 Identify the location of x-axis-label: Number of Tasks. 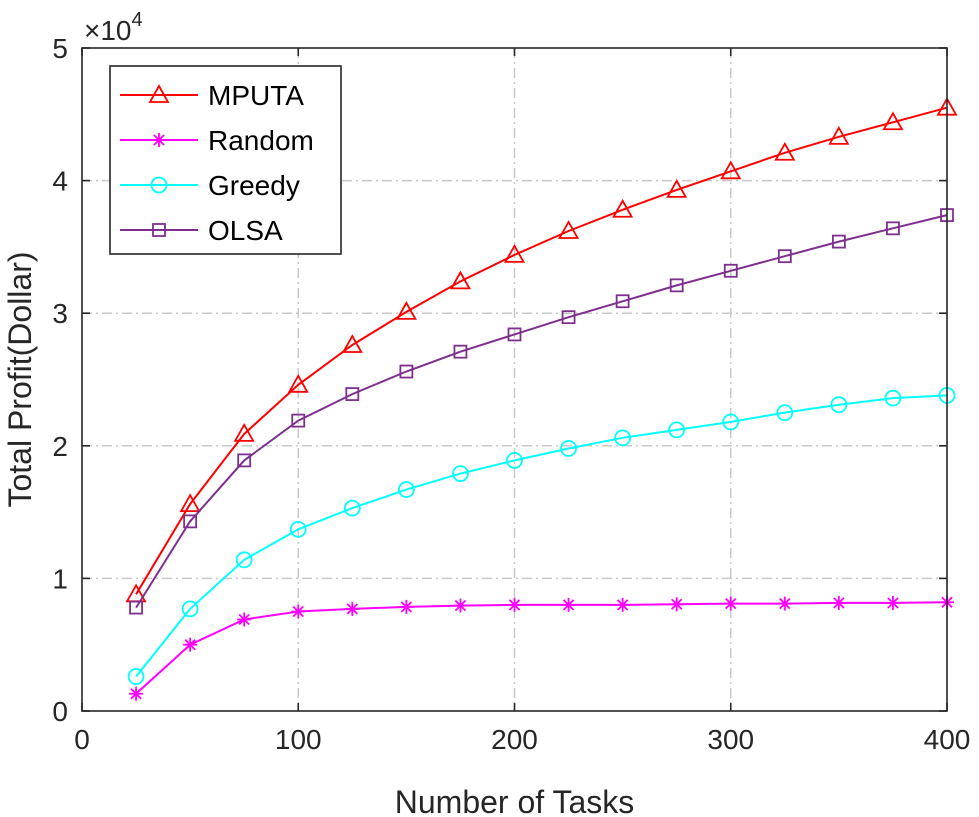
(515, 800).